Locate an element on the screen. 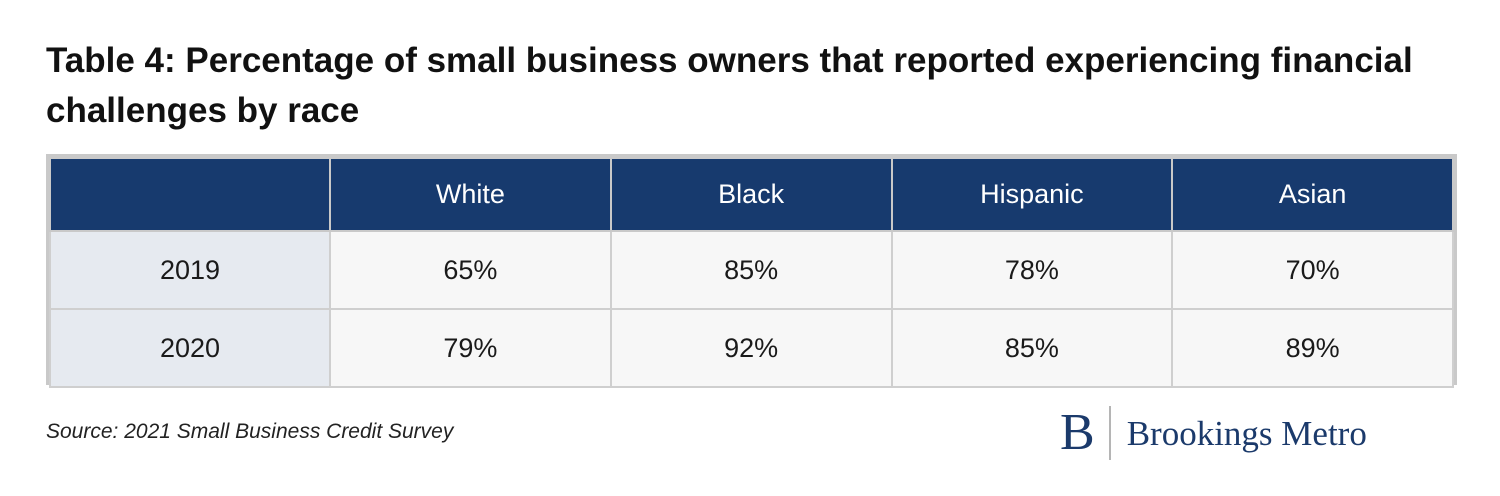  column-header-hispanic: Hispanic is located at coordinates (1032, 194).